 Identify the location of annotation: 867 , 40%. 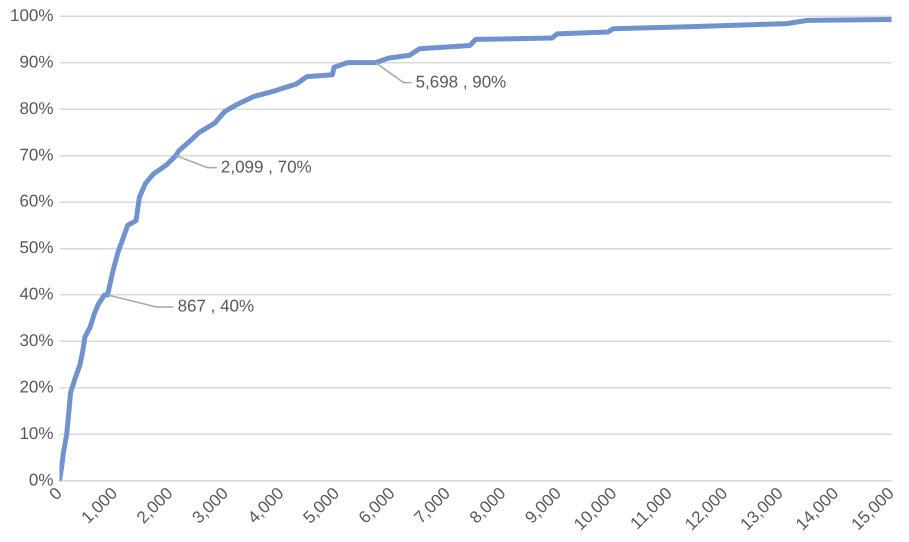
(216, 306).